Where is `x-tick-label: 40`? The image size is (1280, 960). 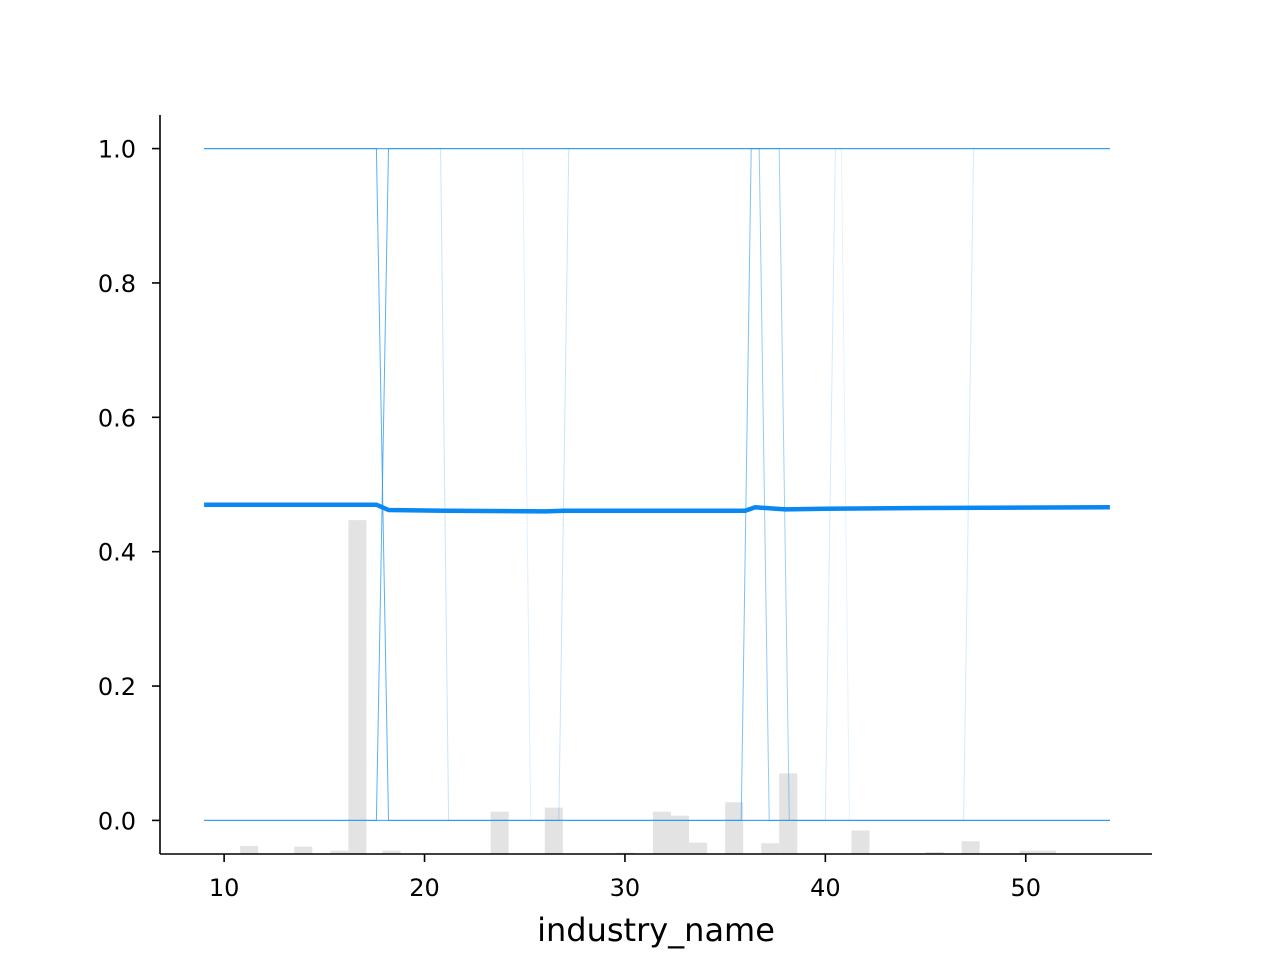
x-tick-label: 40 is located at coordinates (825, 888).